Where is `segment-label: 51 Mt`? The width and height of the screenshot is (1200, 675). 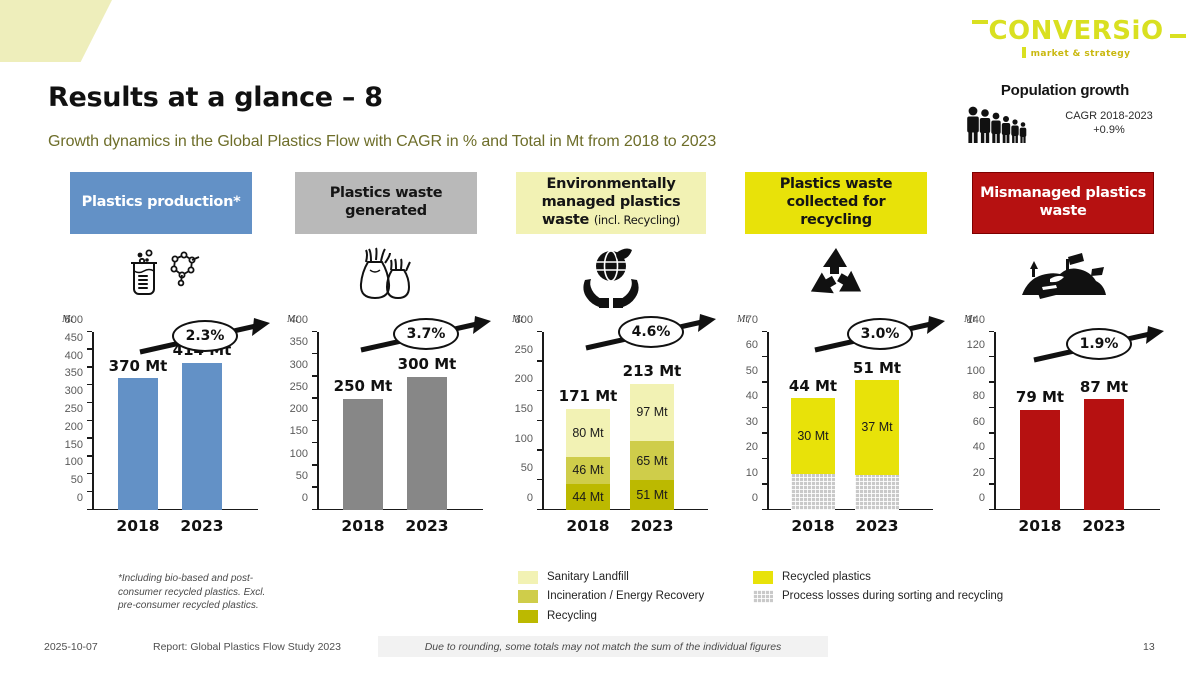
segment-label: 51 Mt is located at coordinates (652, 494).